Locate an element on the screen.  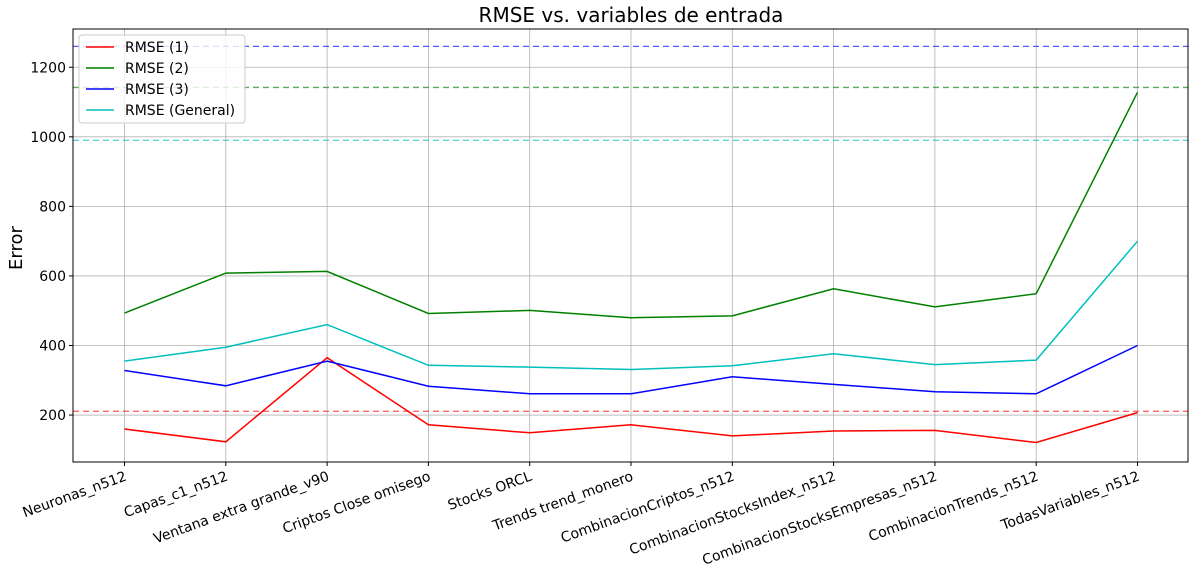
x-tick-label: Ventana extra grande_v90 is located at coordinates (242, 508).